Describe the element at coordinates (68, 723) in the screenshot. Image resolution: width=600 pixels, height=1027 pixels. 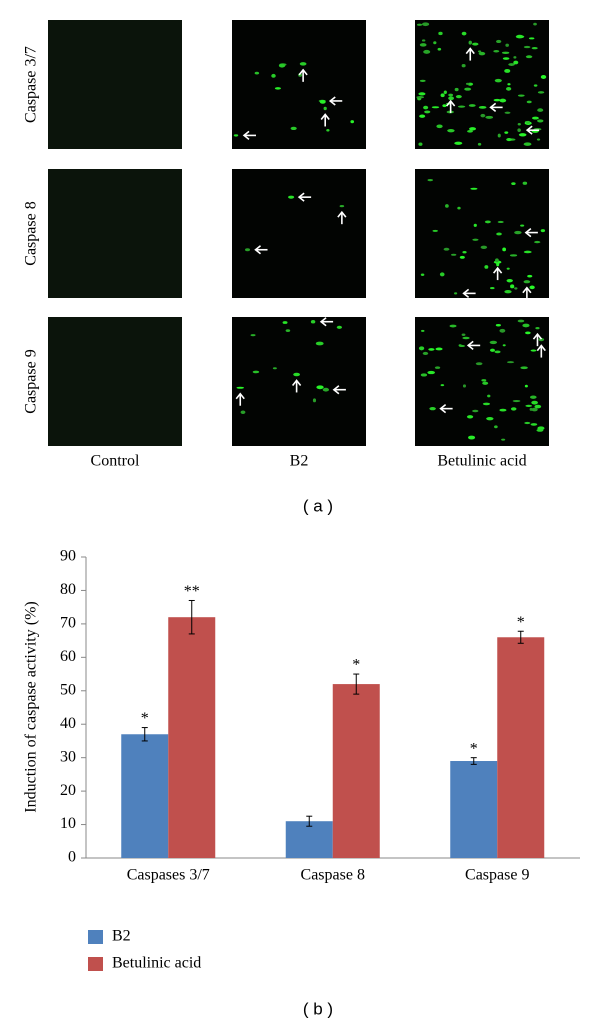
I see `y-tick-label: 40` at that location.